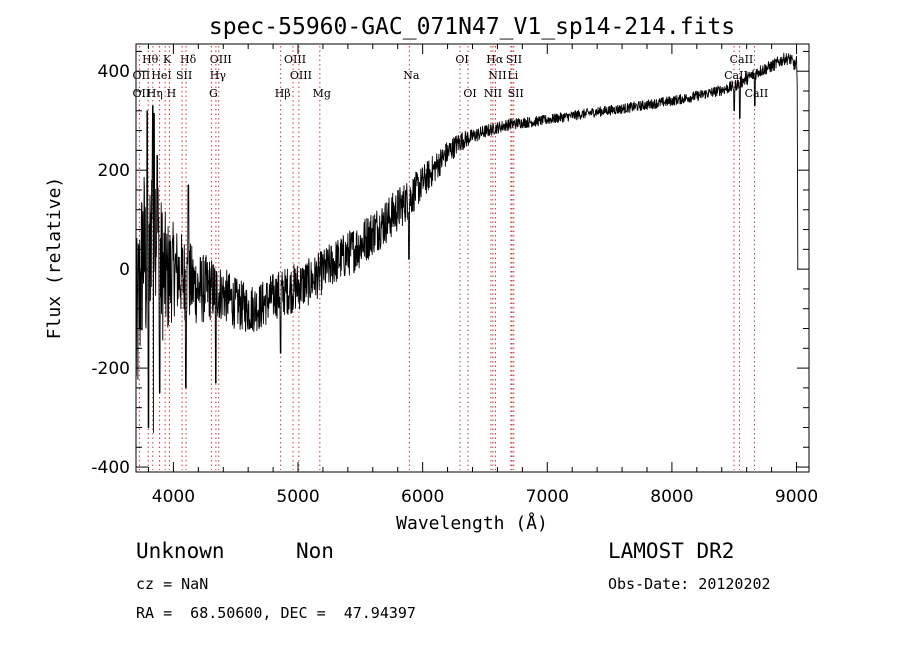  What do you see at coordinates (671, 551) in the screenshot?
I see `survey-name: LAMOST DR2` at bounding box center [671, 551].